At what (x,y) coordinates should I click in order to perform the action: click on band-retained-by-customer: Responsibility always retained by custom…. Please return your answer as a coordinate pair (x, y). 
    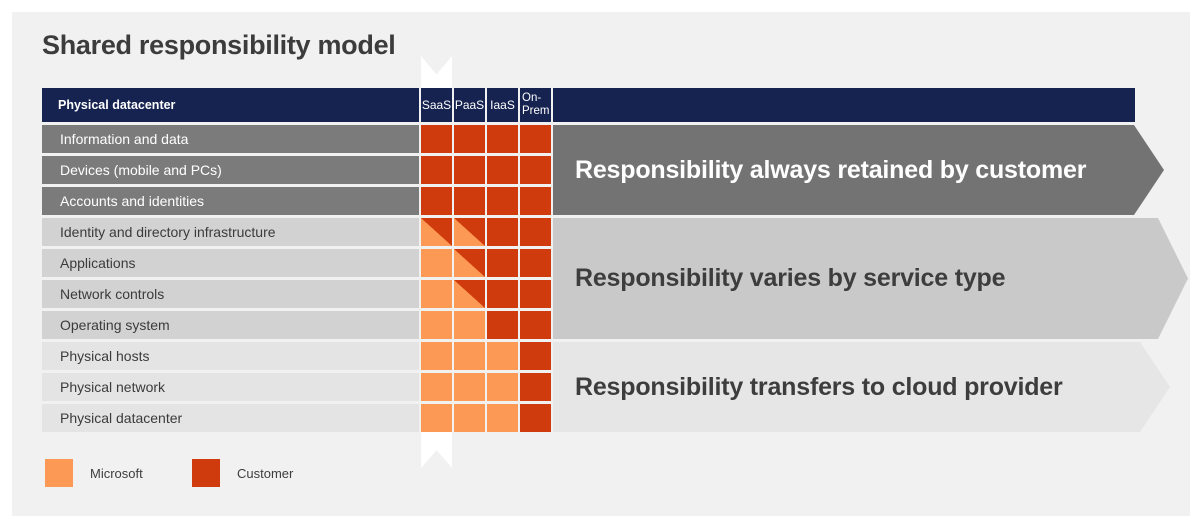
    Looking at the image, I should click on (858, 170).